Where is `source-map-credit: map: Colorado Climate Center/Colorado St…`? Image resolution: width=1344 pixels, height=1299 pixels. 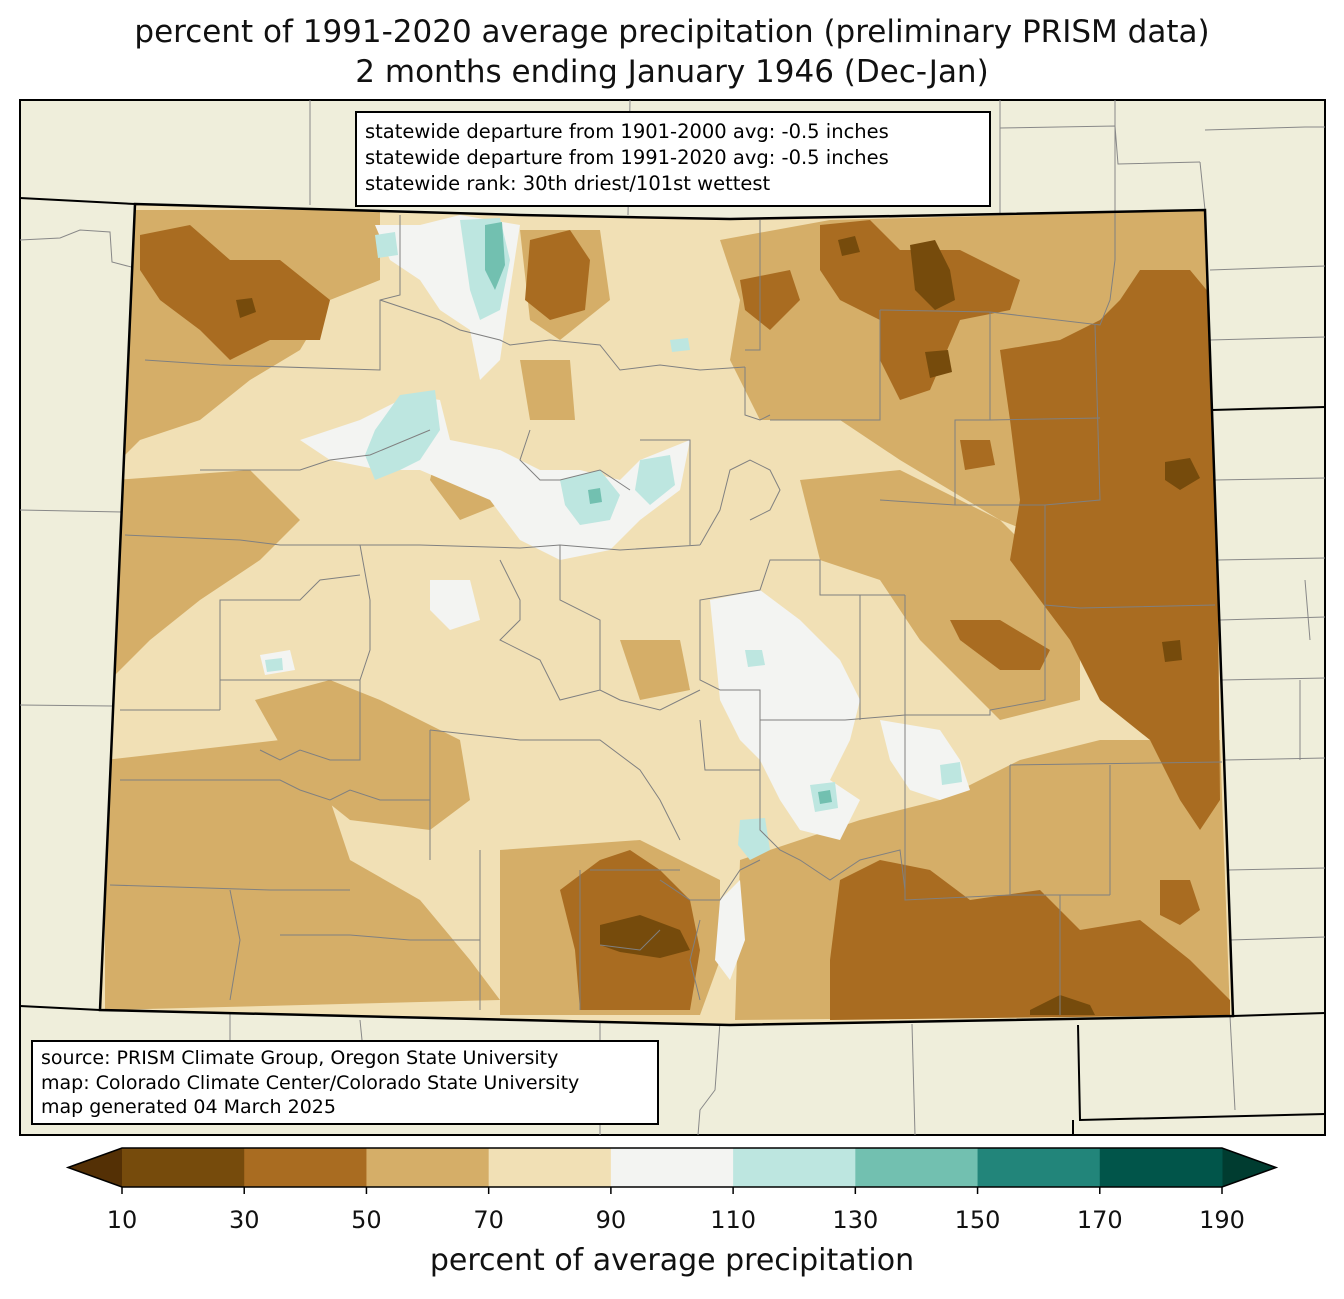 source-map-credit: map: Colorado Climate Center/Colorado St… is located at coordinates (310, 1082).